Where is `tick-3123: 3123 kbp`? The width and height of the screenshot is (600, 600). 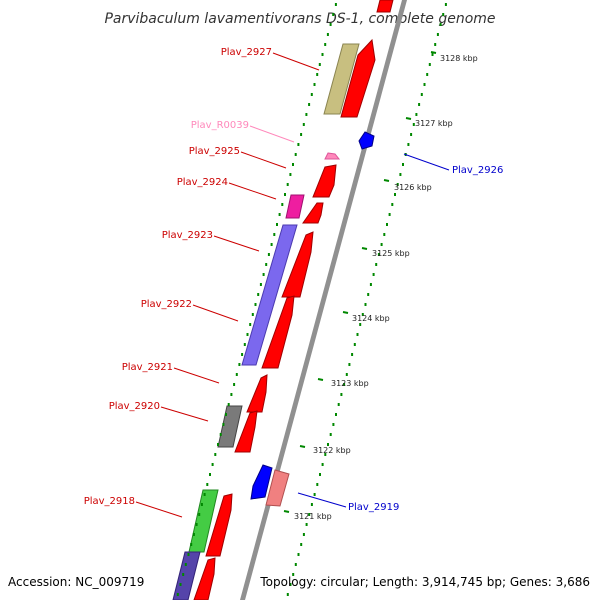
tick-3123: 3123 kbp is located at coordinates (343, 383).